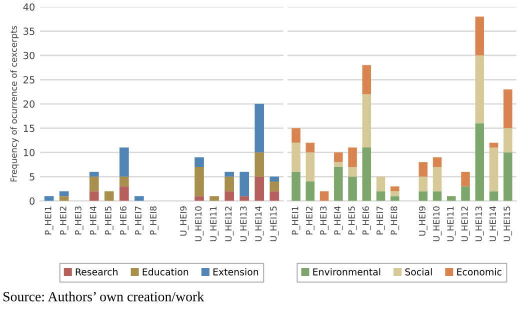 This screenshot has height=312, width=520. What do you see at coordinates (479, 272) in the screenshot?
I see `legend-label: Economic` at bounding box center [479, 272].